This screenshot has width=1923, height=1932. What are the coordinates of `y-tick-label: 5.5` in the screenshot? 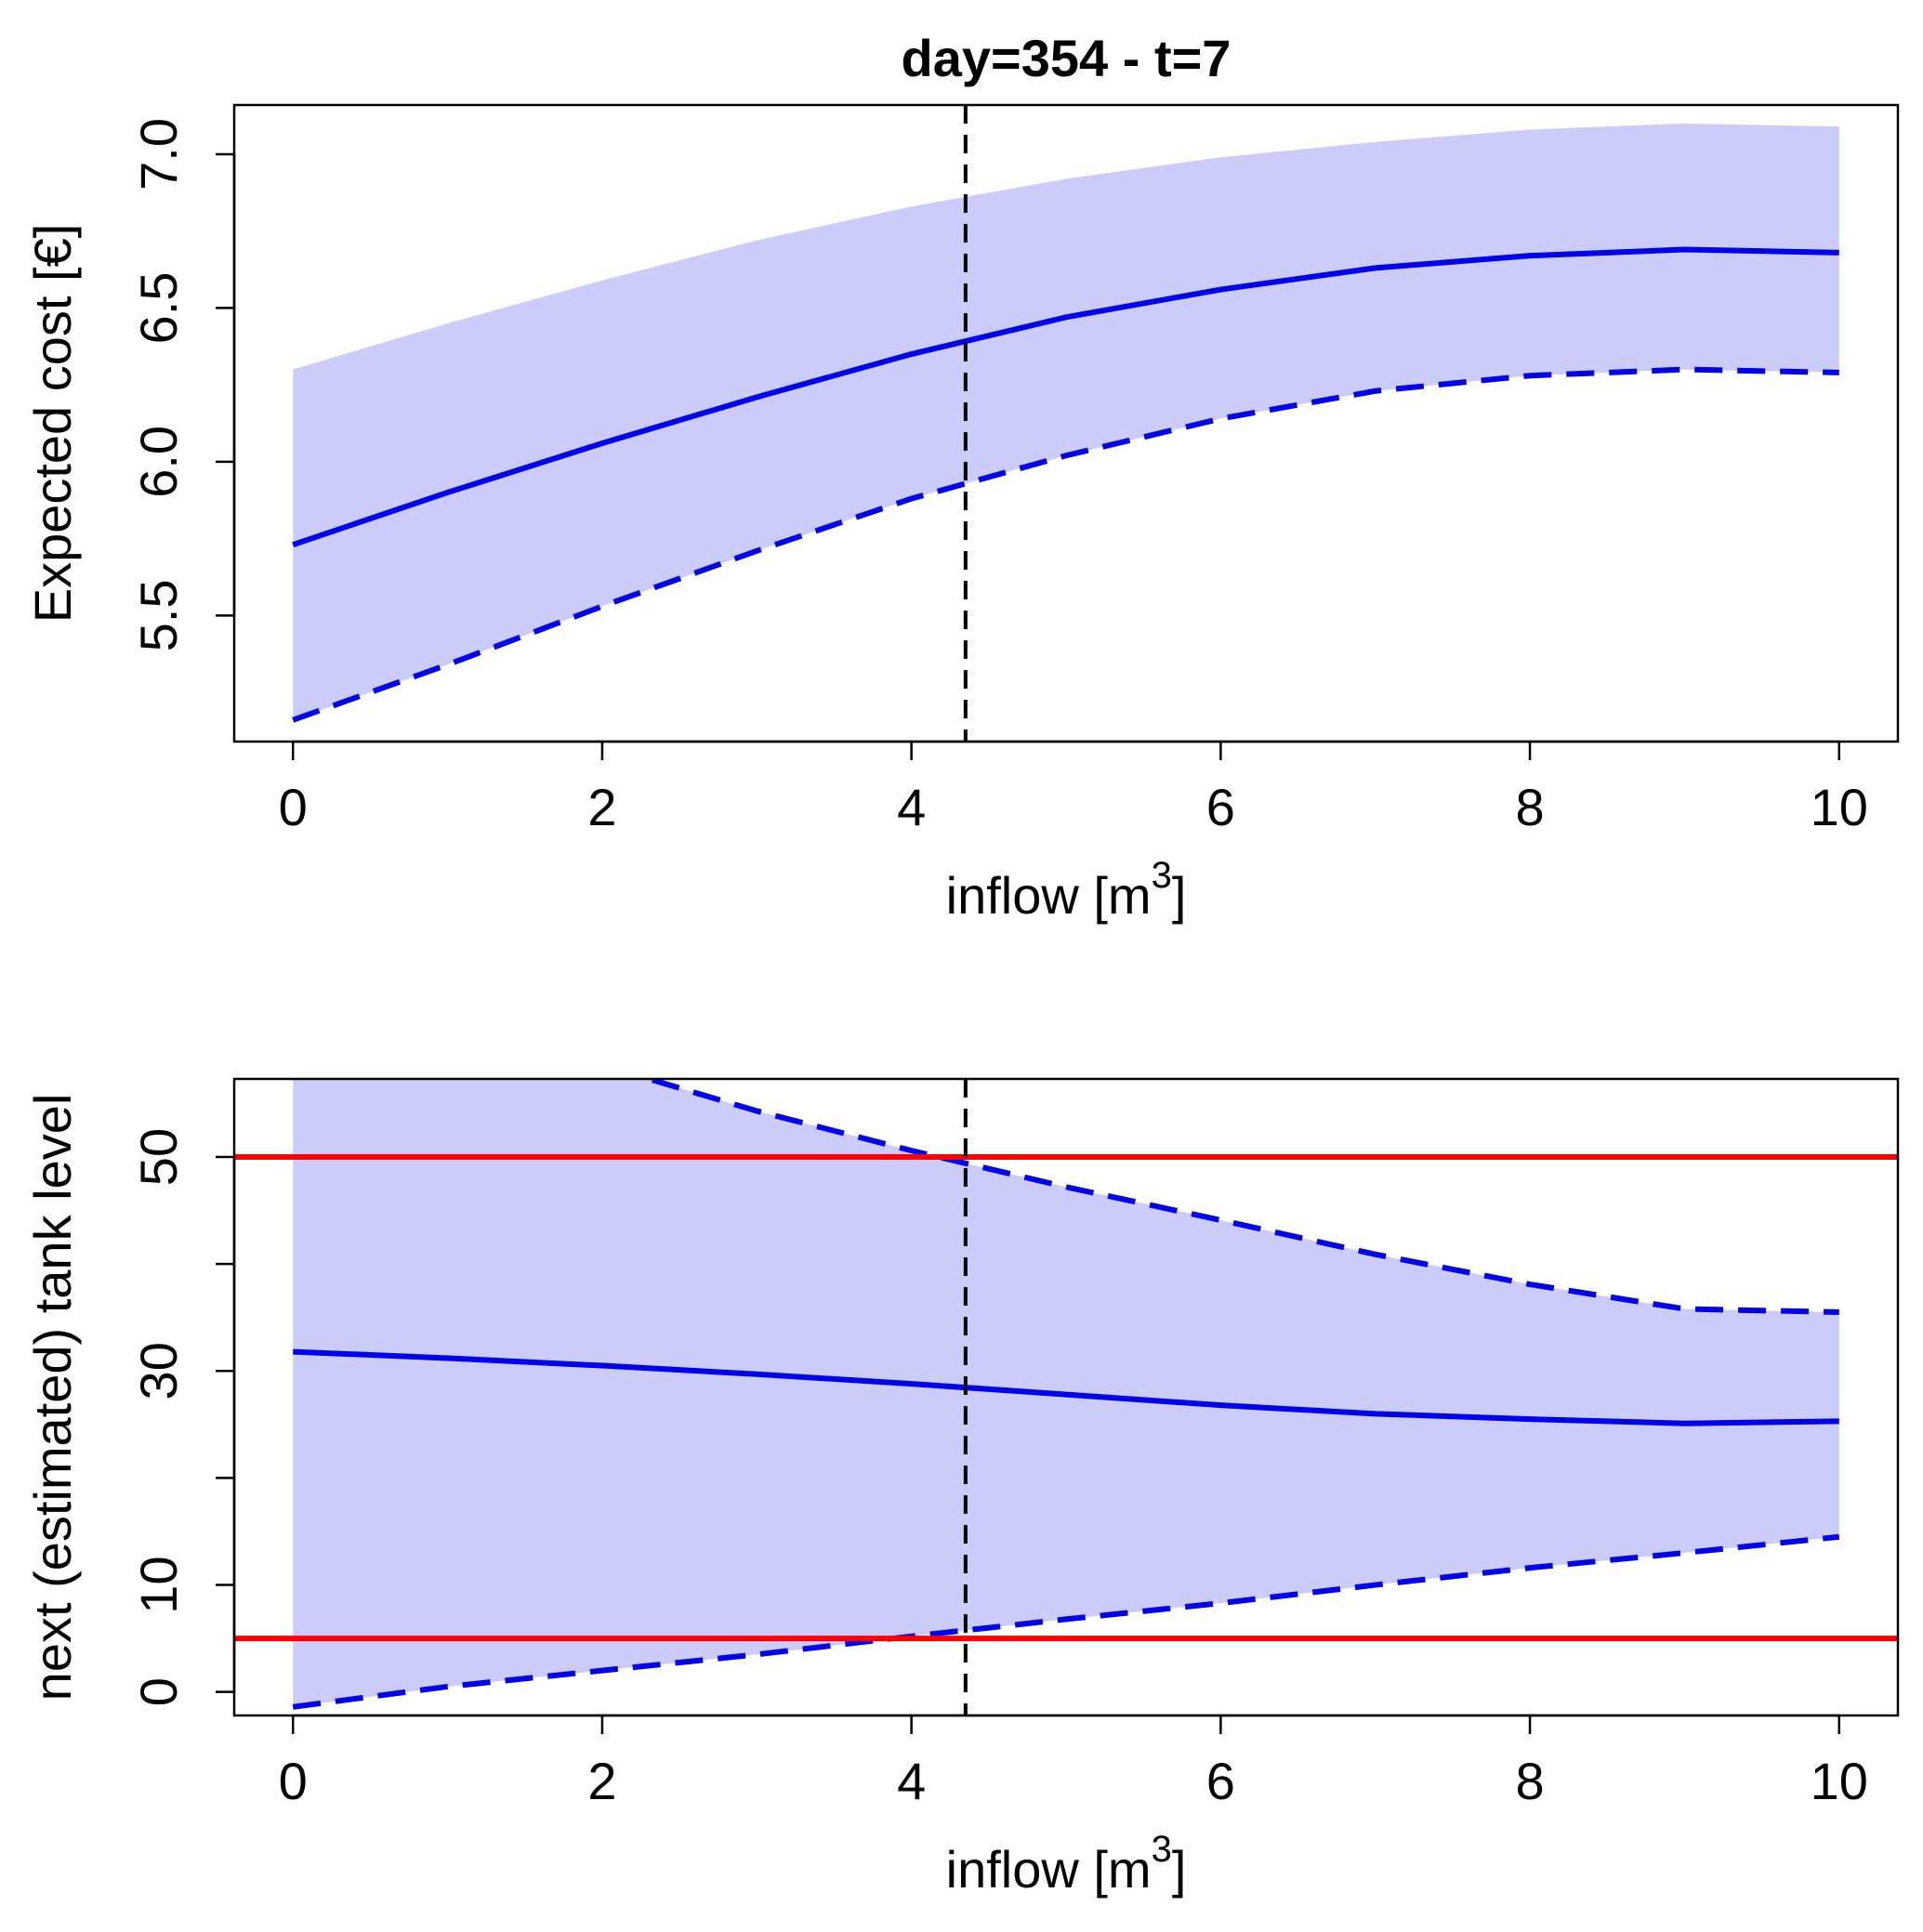 It's located at (159, 615).